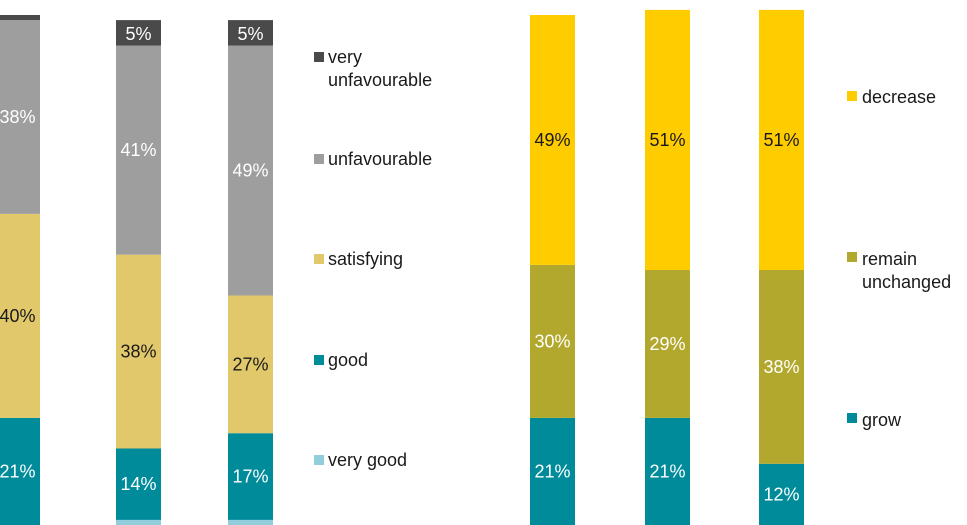 The image size is (967, 525). I want to click on data-label-remain-unchanged-3: 38%, so click(781, 367).